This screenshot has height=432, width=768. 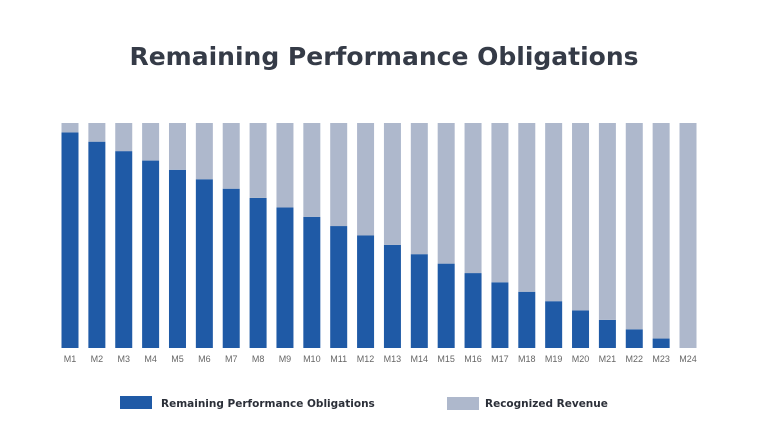 What do you see at coordinates (312, 282) in the screenshot?
I see `bar-remaining-m10` at bounding box center [312, 282].